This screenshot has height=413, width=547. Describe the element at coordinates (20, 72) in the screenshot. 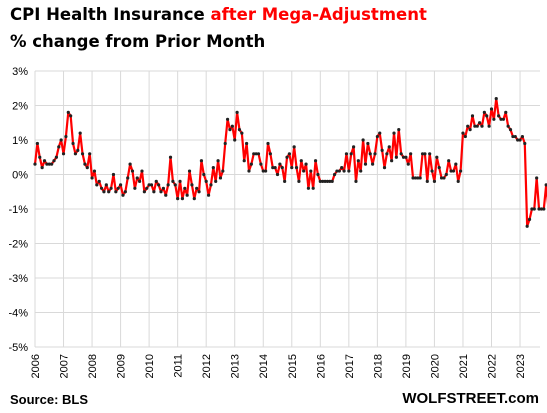

I see `y-tick-label: 3%` at that location.